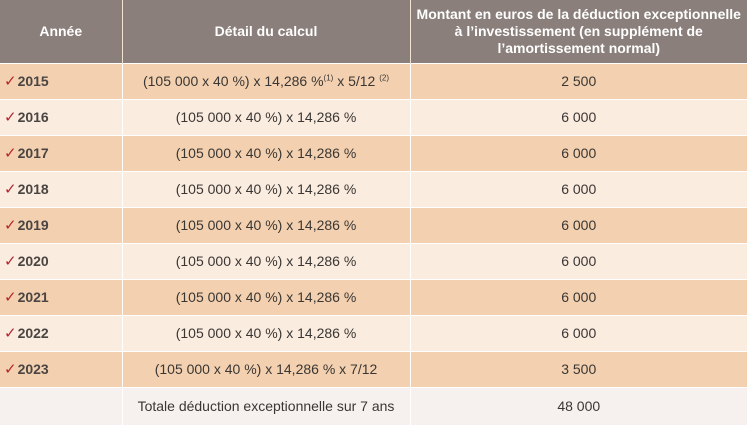 This screenshot has height=425, width=747. What do you see at coordinates (578, 80) in the screenshot?
I see `amount-cell: 2 500` at bounding box center [578, 80].